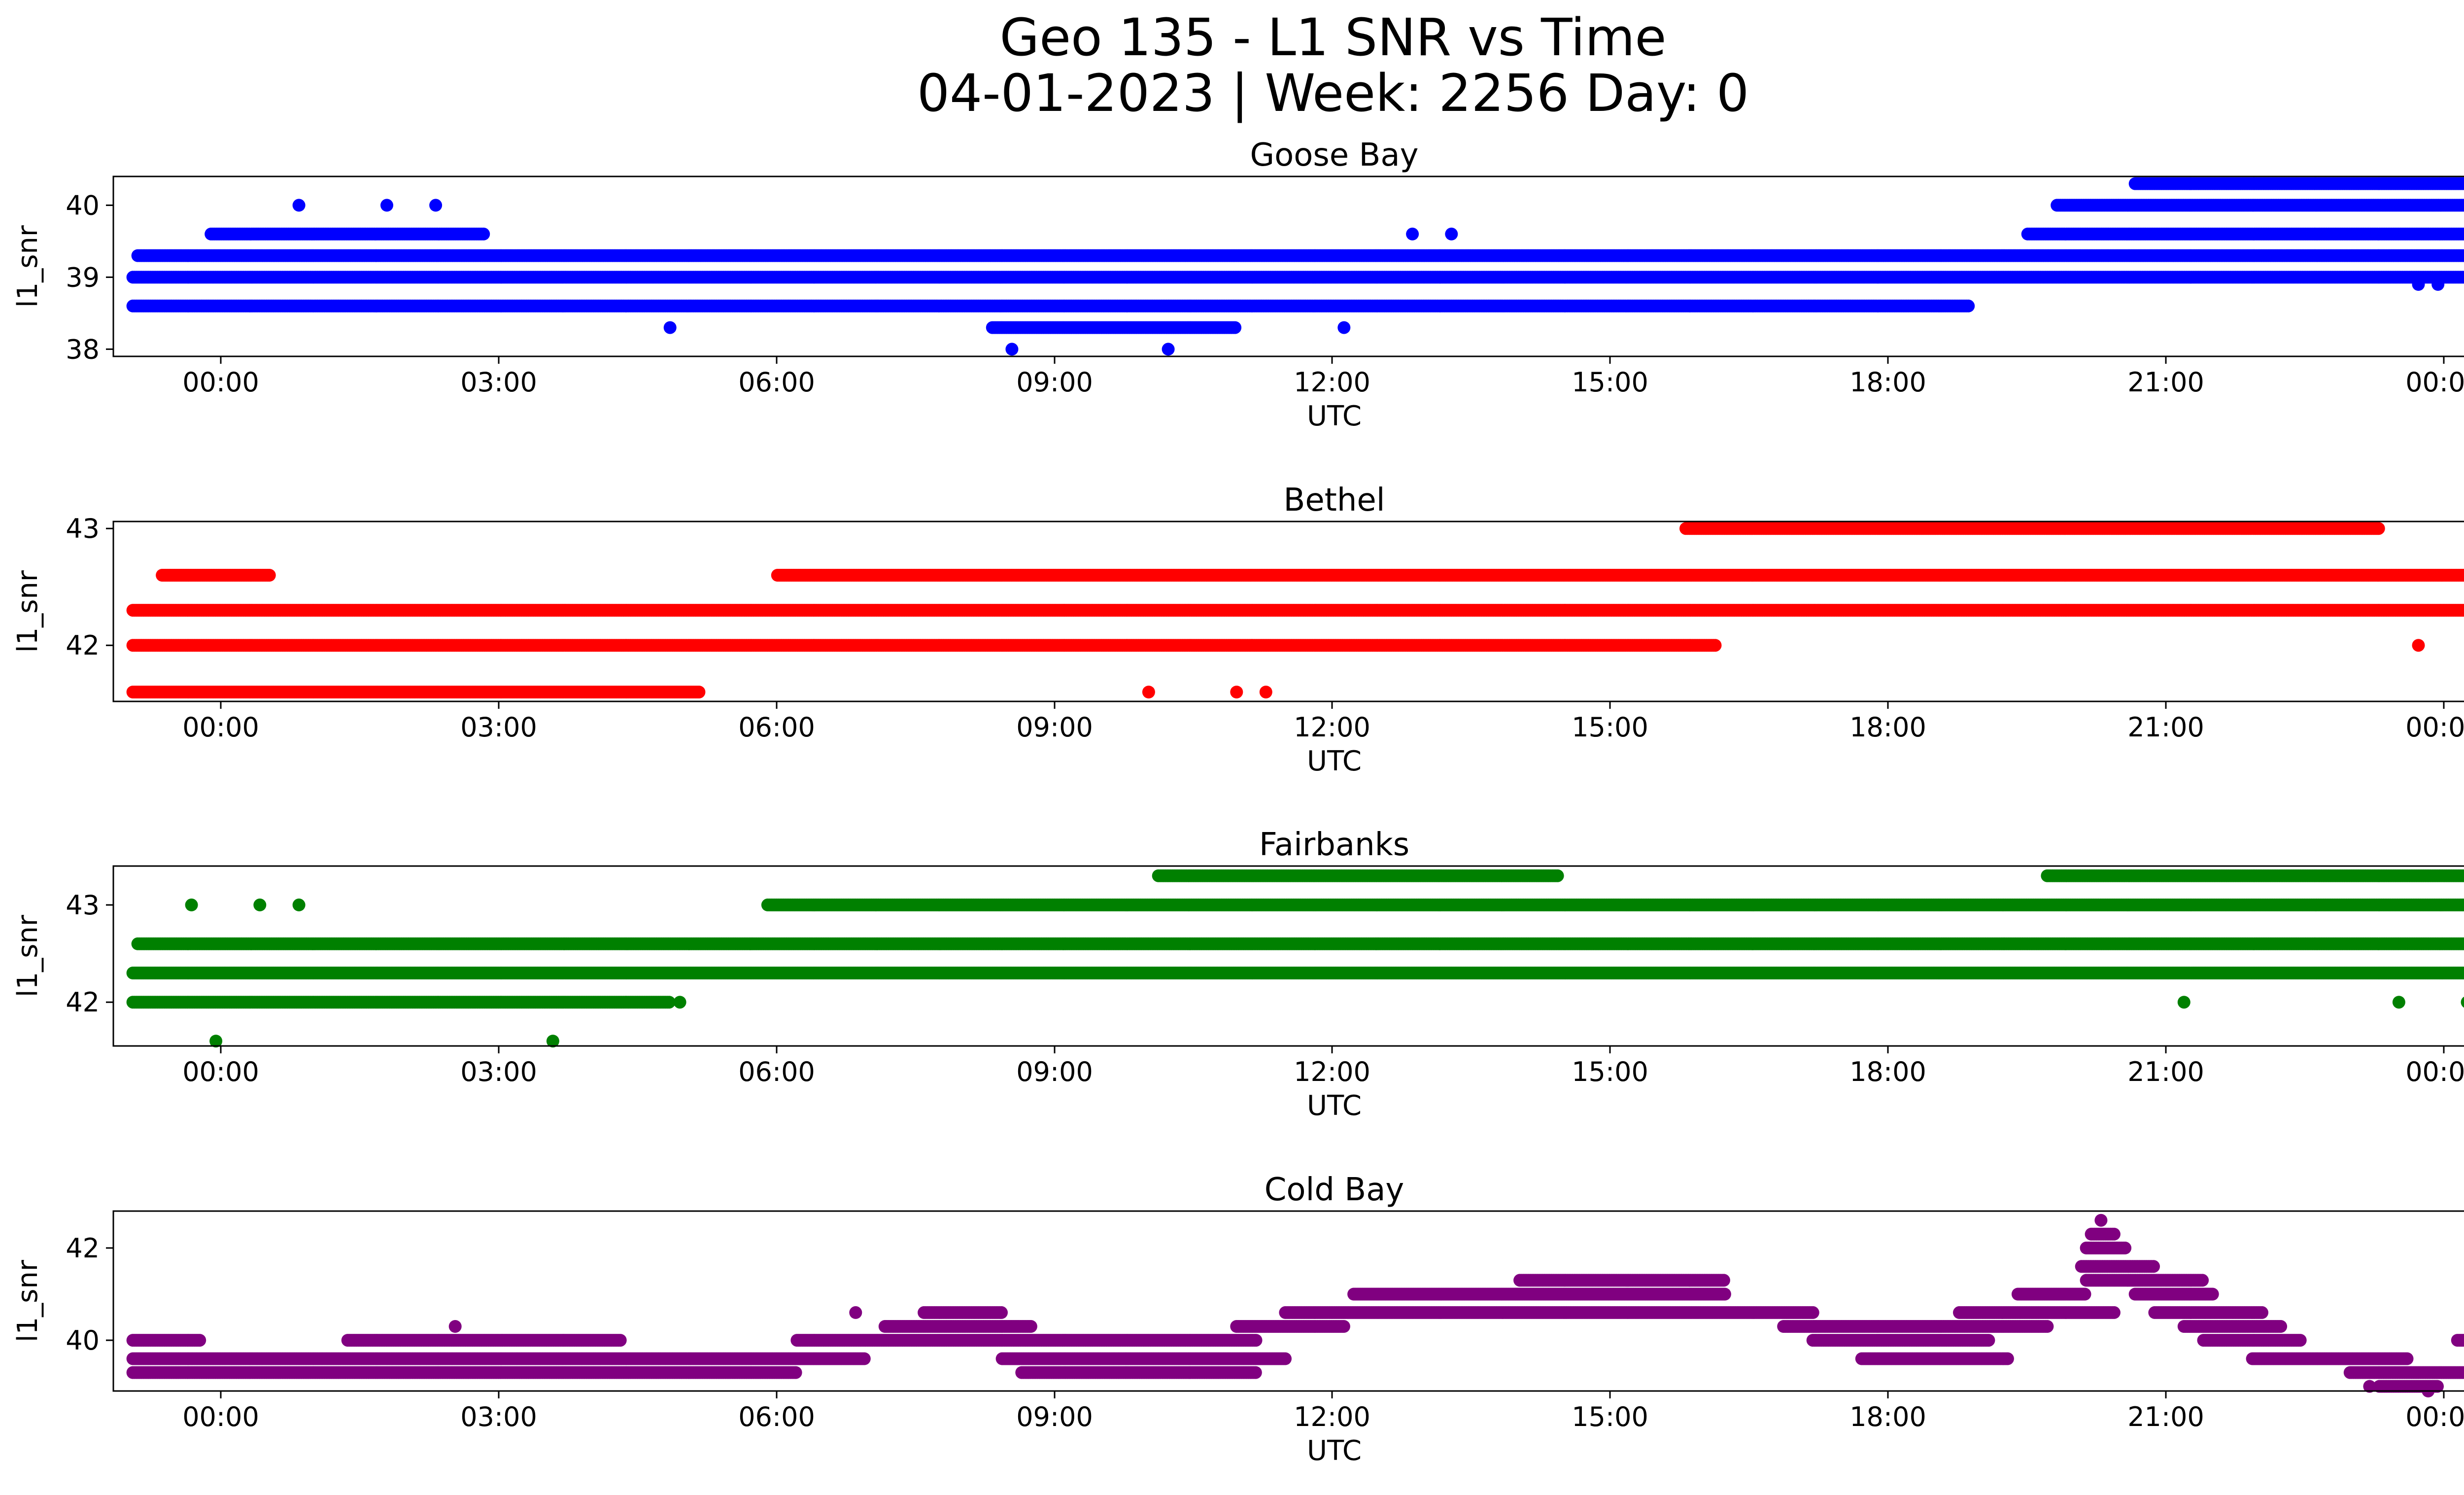 The image size is (2464, 1495). What do you see at coordinates (2165, 382) in the screenshot?
I see `x-tick-label: 21:00` at bounding box center [2165, 382].